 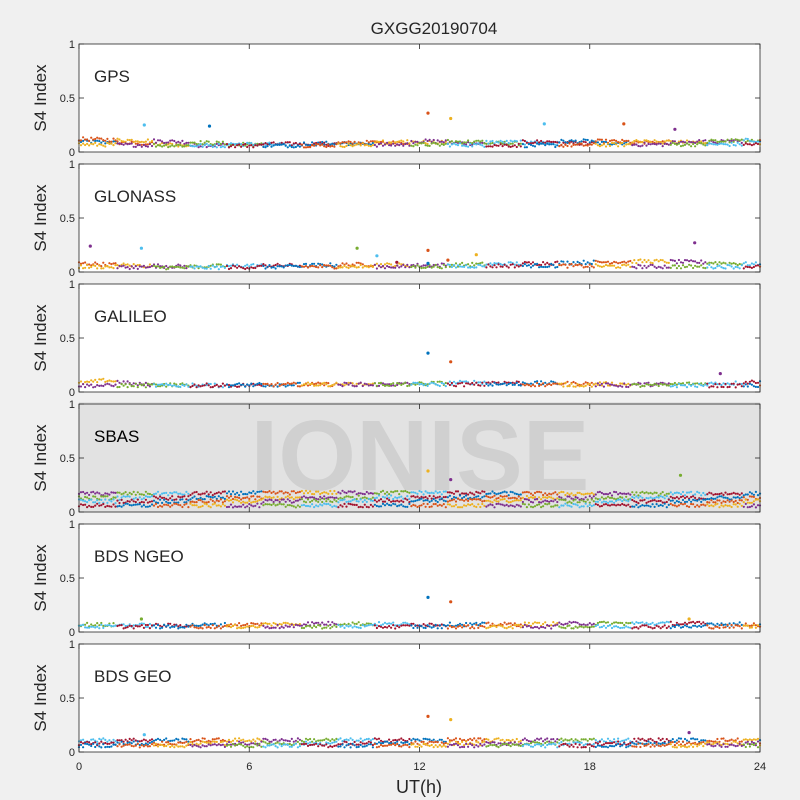 I want to click on series-group, so click(x=419, y=489).